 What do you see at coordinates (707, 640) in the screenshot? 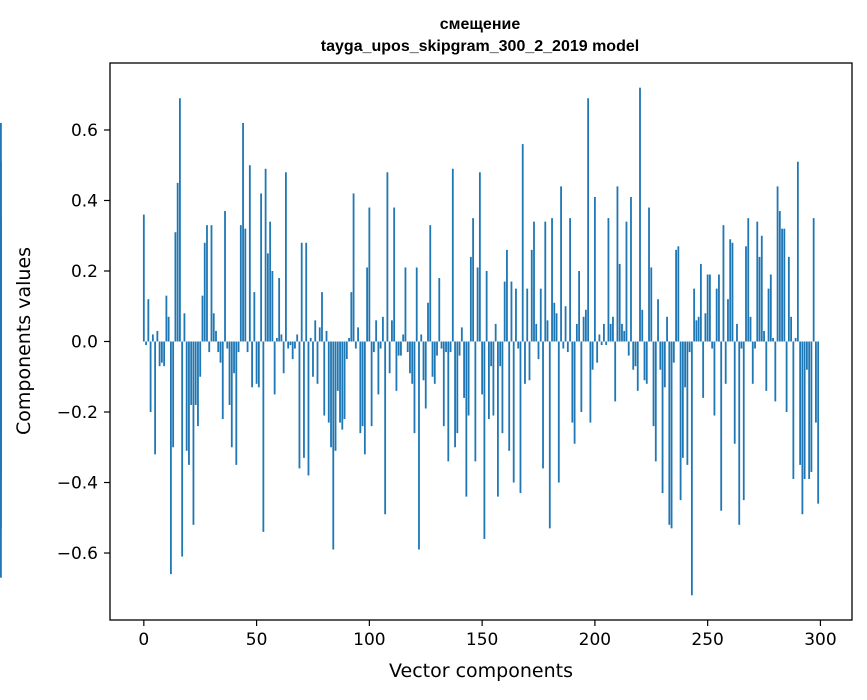
I see `x-tick-label-250: 250` at bounding box center [707, 640].